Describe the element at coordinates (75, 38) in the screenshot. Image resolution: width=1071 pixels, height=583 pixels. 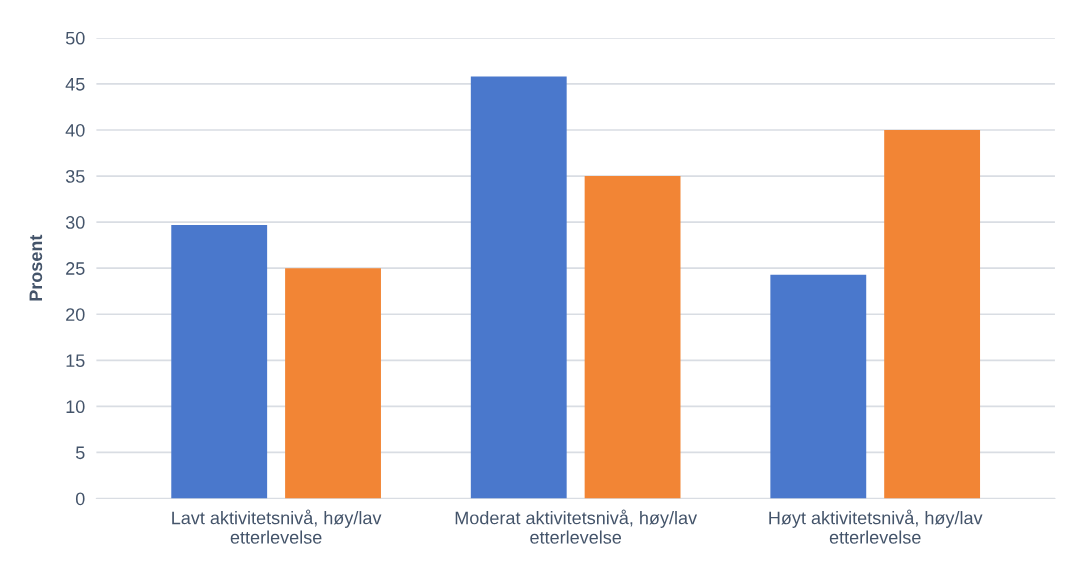
I see `y-tick-label: 50` at that location.